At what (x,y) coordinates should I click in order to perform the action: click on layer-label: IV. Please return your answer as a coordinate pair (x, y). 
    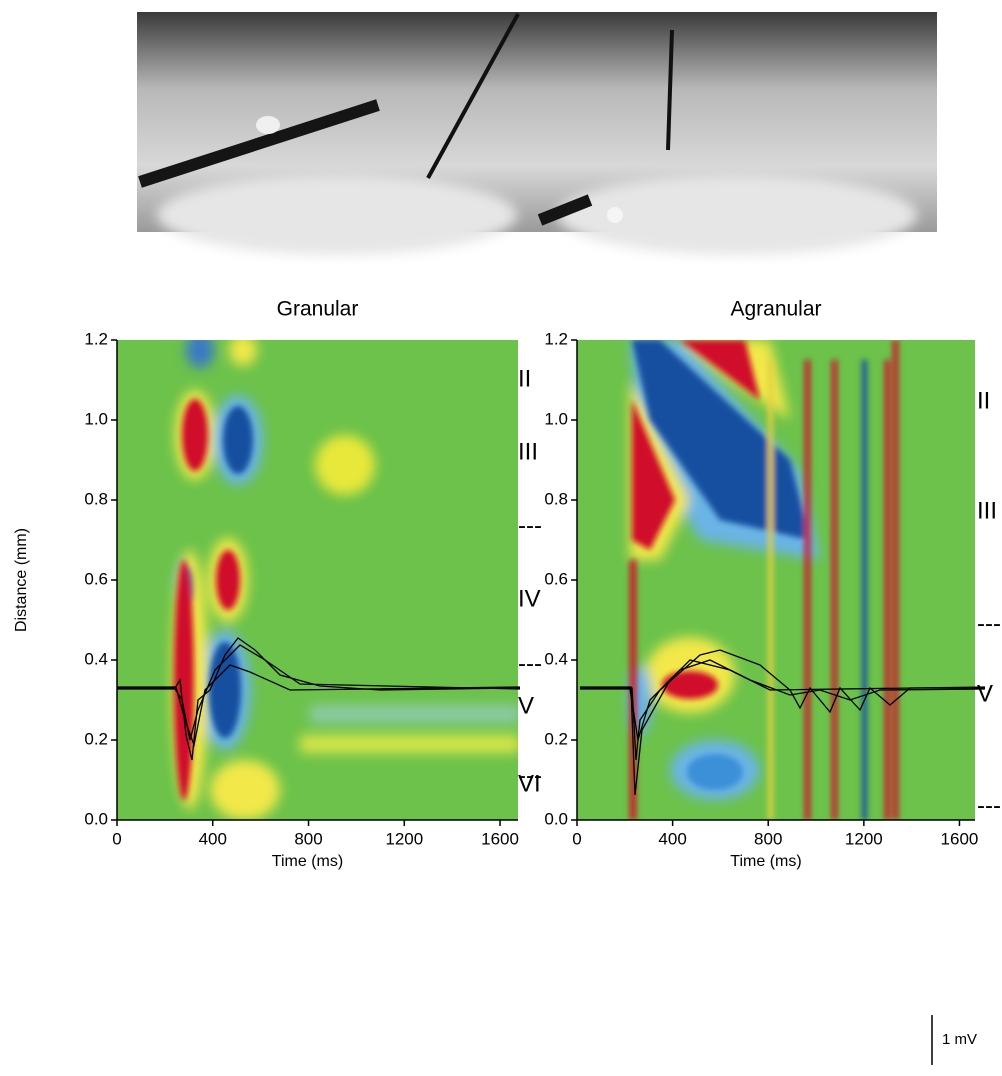
    Looking at the image, I should click on (529, 598).